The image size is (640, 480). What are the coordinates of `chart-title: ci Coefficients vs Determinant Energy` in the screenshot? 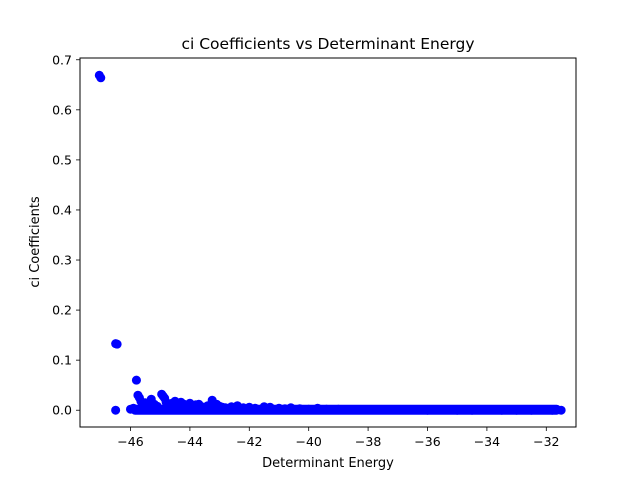 It's located at (327, 44).